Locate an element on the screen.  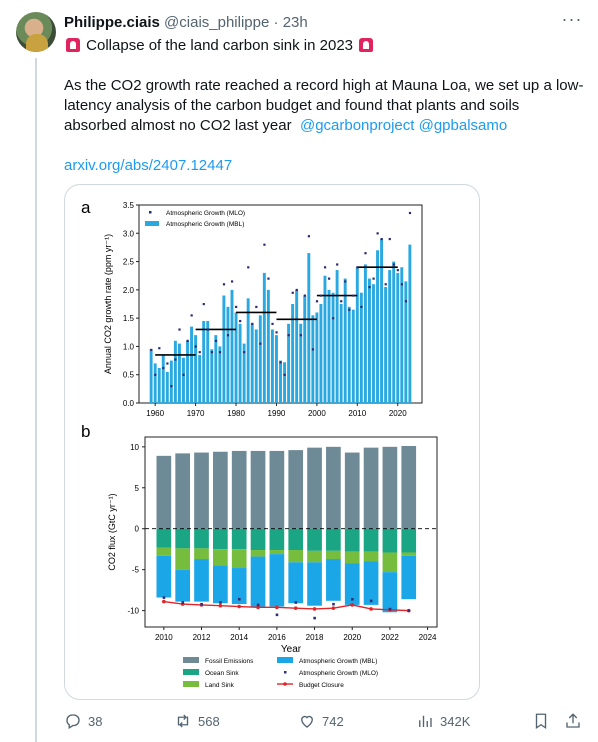
mention-gcarbonproject: @gcarbonproject is located at coordinates (357, 125).